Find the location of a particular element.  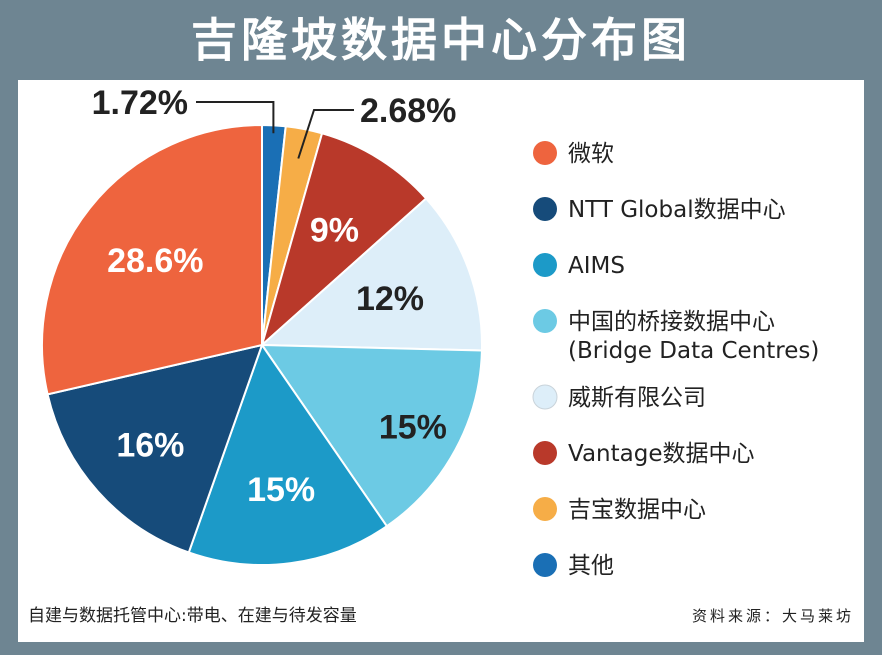

legend-label-6: Vantage数据中心 is located at coordinates (661, 454).